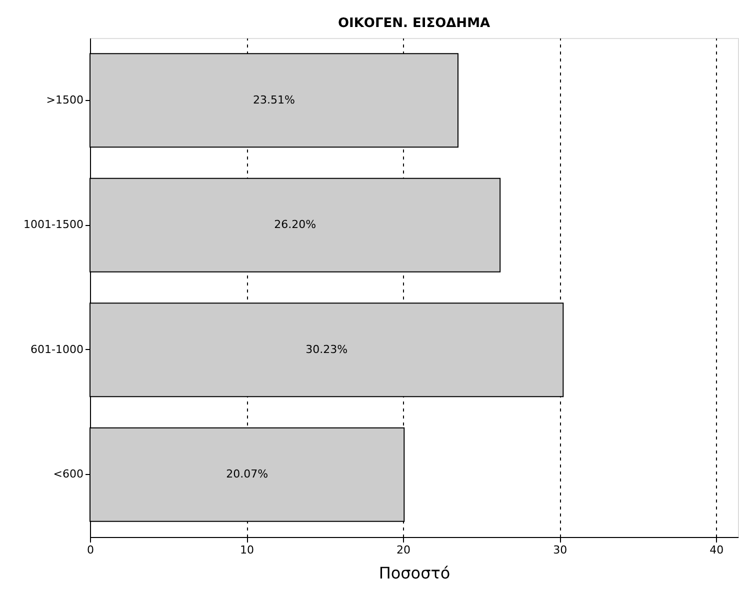  Describe the element at coordinates (68, 474) in the screenshot. I see `y-tick-label: <600` at that location.